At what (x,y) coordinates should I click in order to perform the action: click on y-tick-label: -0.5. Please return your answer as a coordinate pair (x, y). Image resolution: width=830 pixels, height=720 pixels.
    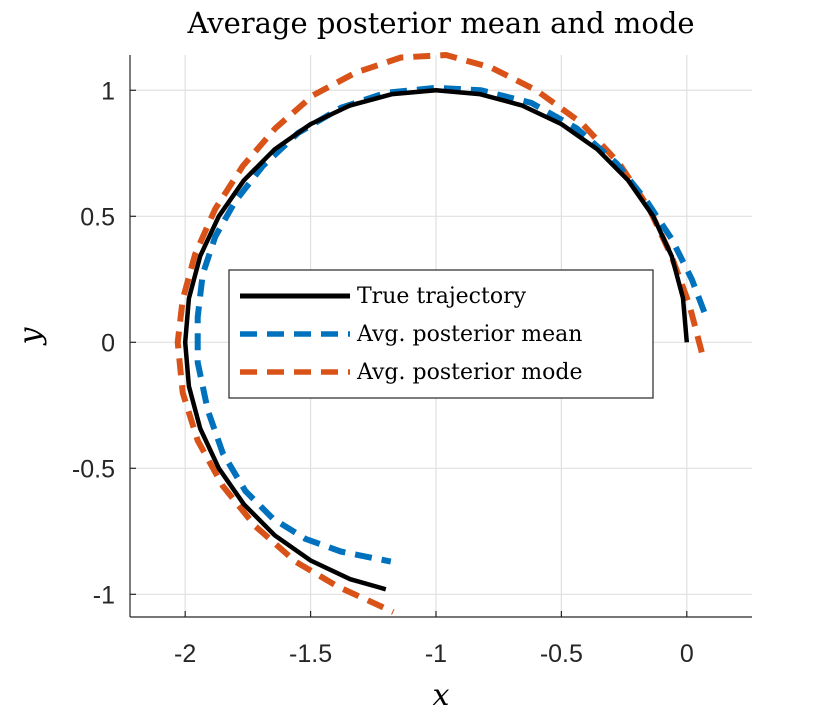
    Looking at the image, I should click on (93, 469).